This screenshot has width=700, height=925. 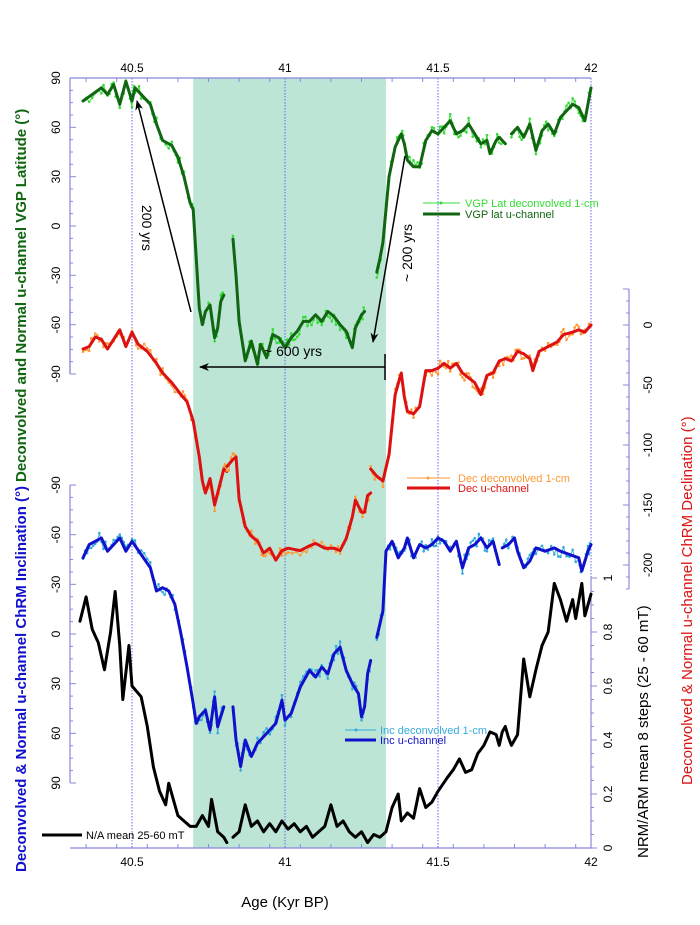 What do you see at coordinates (285, 862) in the screenshot?
I see `bottom-x-tick-label: 41` at bounding box center [285, 862].